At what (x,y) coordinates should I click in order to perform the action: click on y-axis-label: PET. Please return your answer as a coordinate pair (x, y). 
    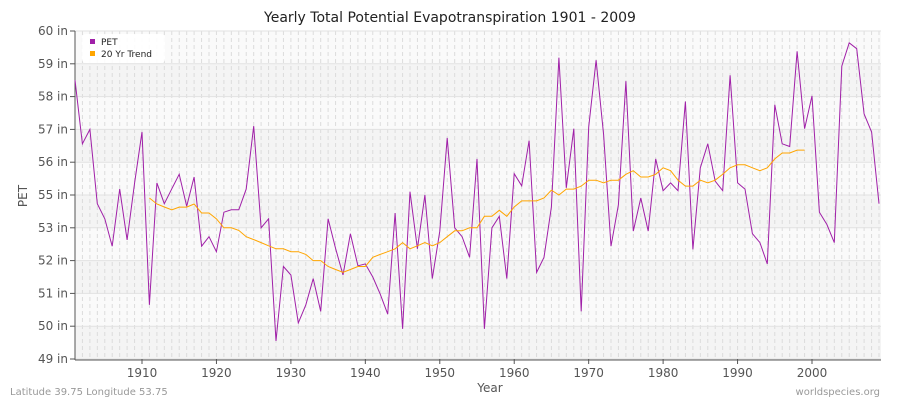
    Looking at the image, I should click on (23, 195).